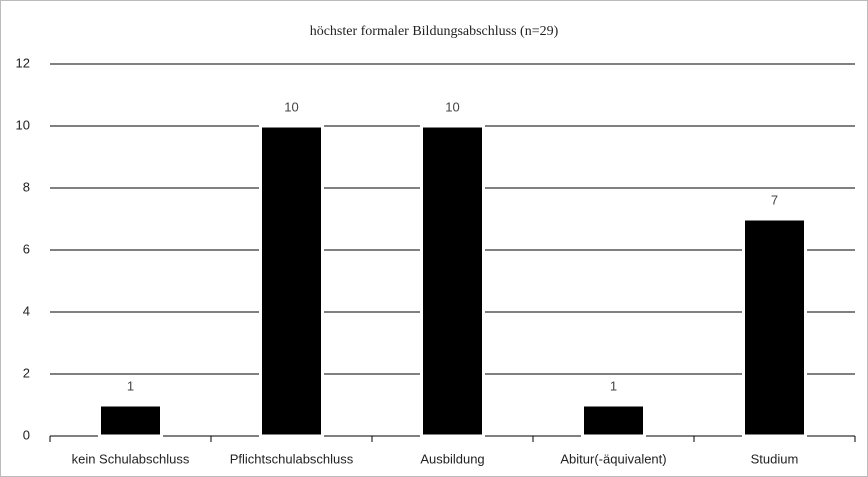 This screenshot has width=868, height=477. Describe the element at coordinates (26, 310) in the screenshot. I see `y-tick-label: 4` at that location.